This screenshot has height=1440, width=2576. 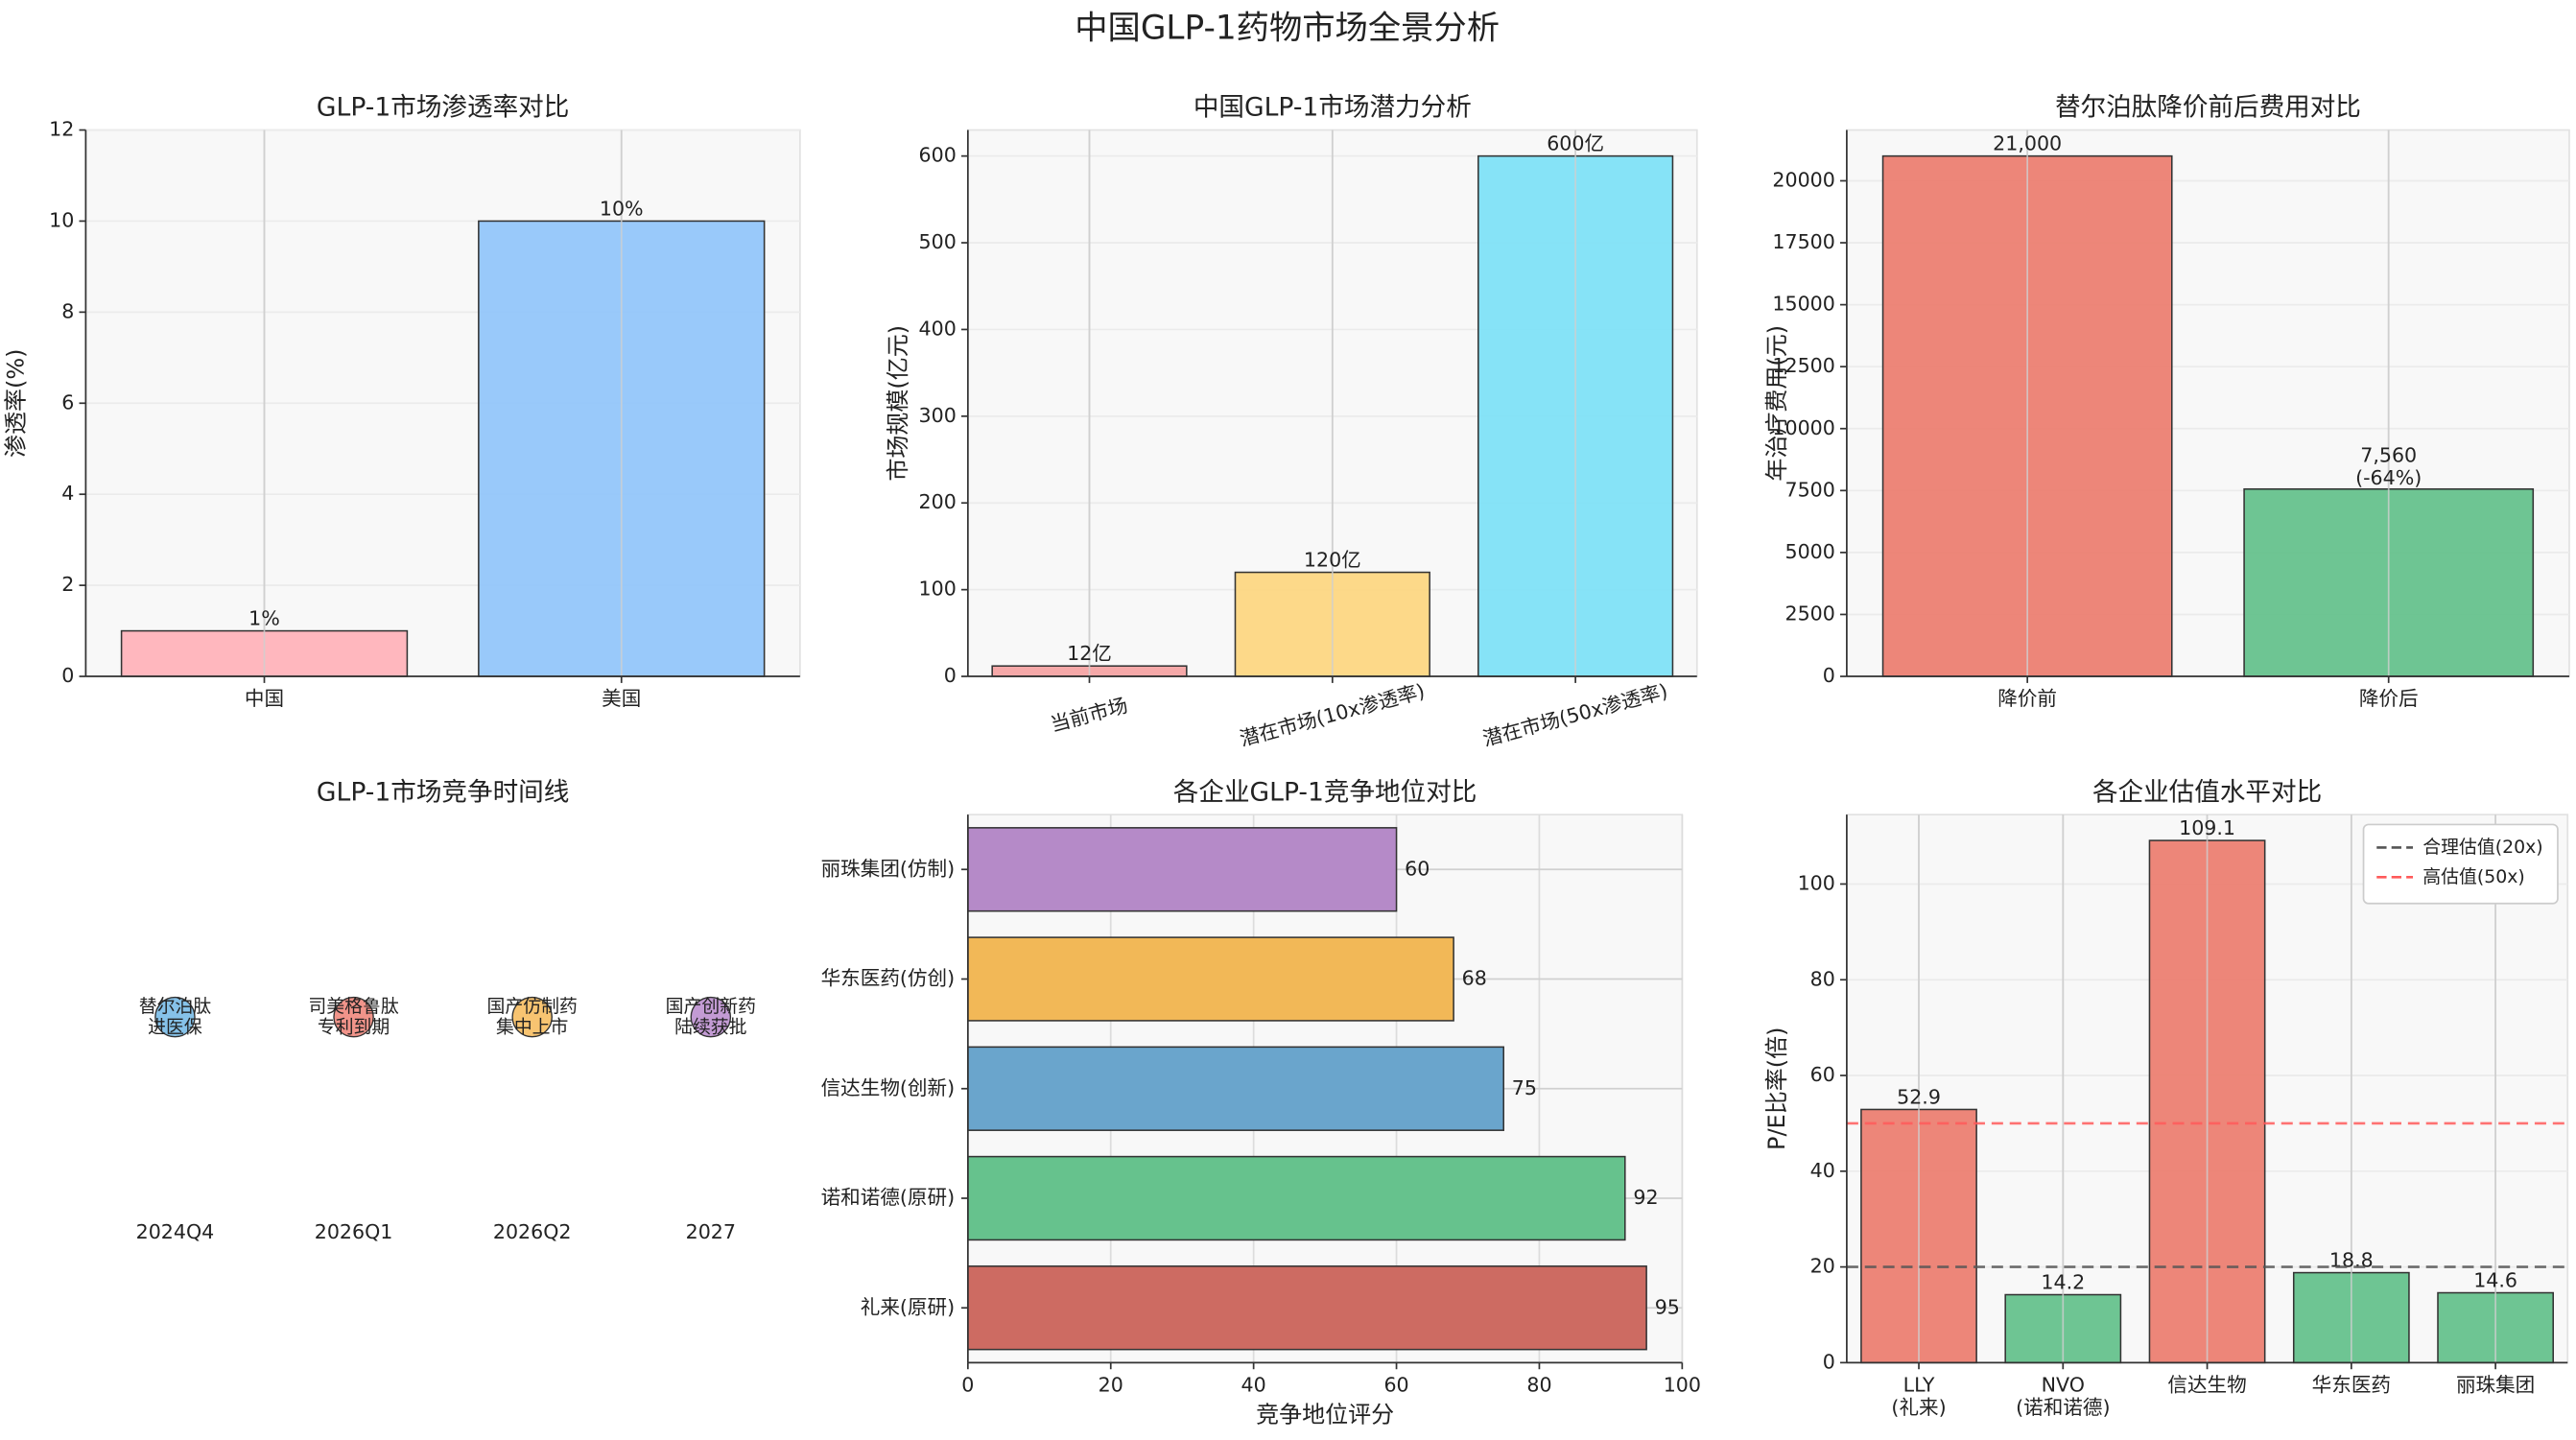 What do you see at coordinates (67, 401) in the screenshot?
I see `y-tick-label: 6` at bounding box center [67, 401].